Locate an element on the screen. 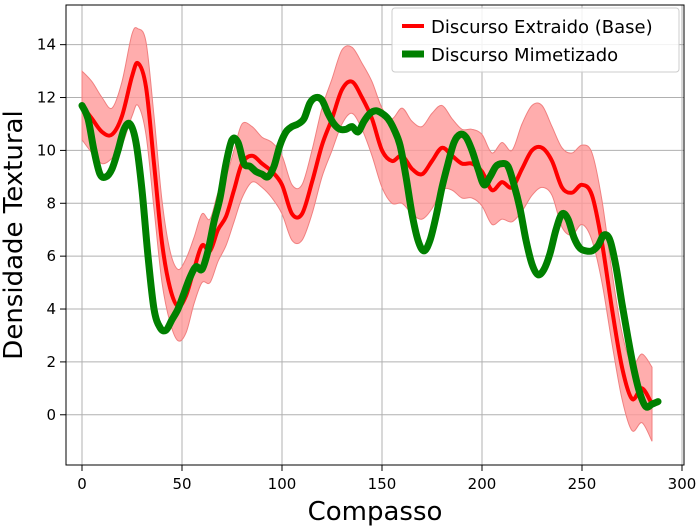  y-tick-label: 14 is located at coordinates (46, 45).